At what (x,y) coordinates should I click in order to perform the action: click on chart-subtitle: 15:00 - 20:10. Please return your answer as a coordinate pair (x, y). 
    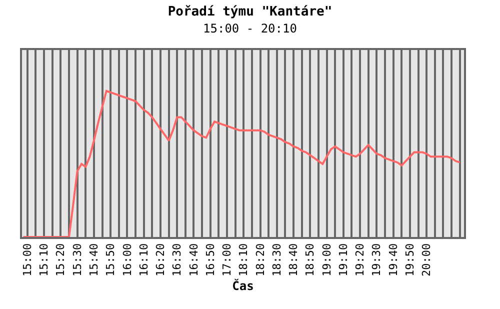
    Looking at the image, I should click on (250, 28).